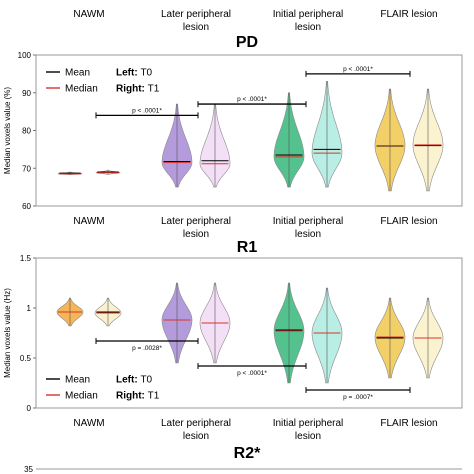 The height and width of the screenshot is (474, 474). Describe the element at coordinates (408, 14) in the screenshot. I see `top-label-flair: FLAIR lesion` at that location.